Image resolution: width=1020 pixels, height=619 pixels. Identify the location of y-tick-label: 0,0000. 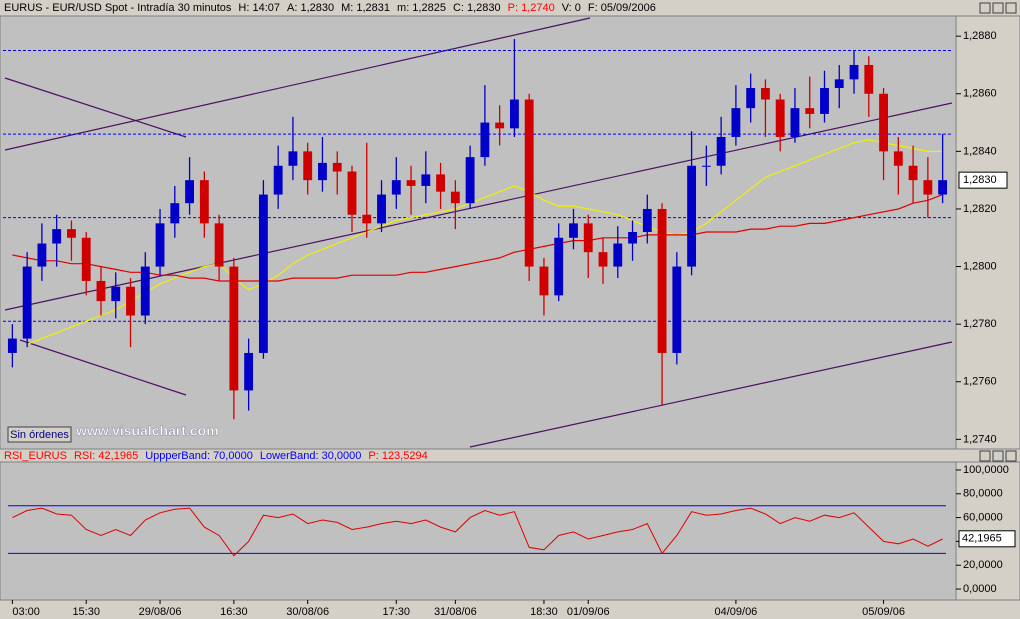
(980, 589).